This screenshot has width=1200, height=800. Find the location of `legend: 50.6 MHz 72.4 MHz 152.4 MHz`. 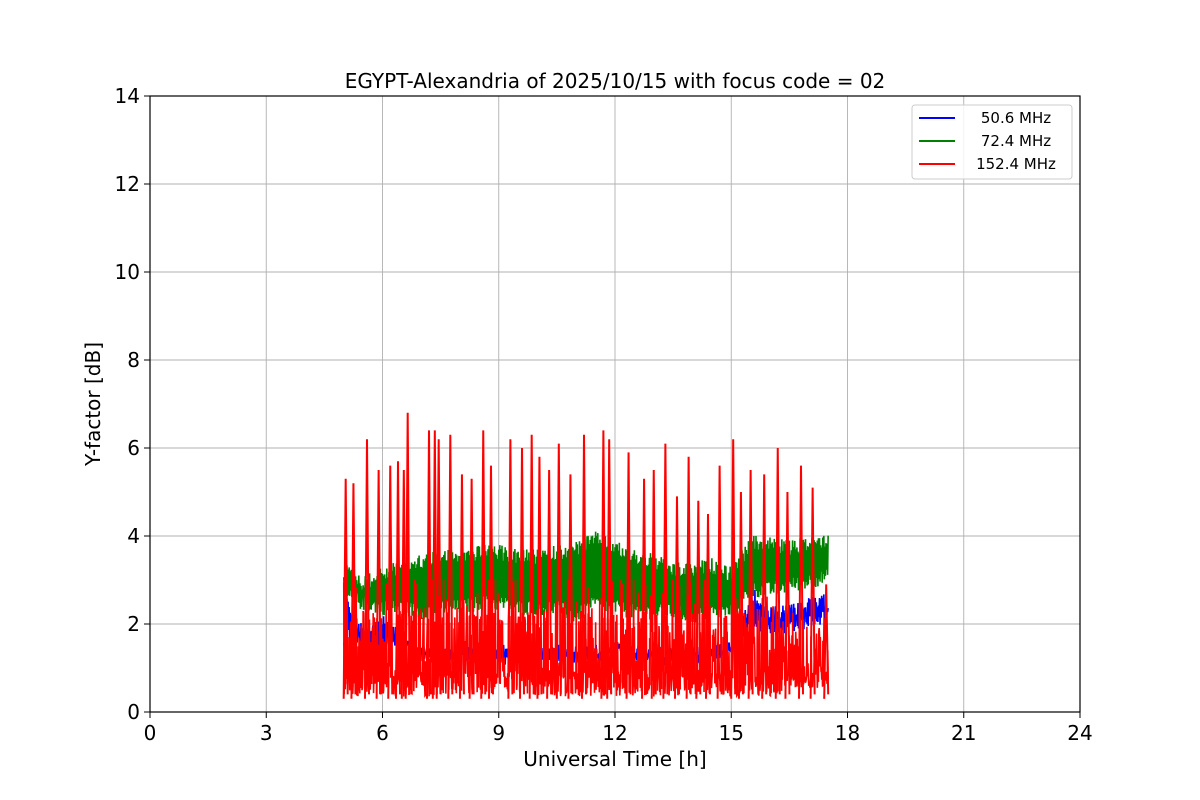

legend: 50.6 MHz 72.4 MHz 152.4 MHz is located at coordinates (992, 142).